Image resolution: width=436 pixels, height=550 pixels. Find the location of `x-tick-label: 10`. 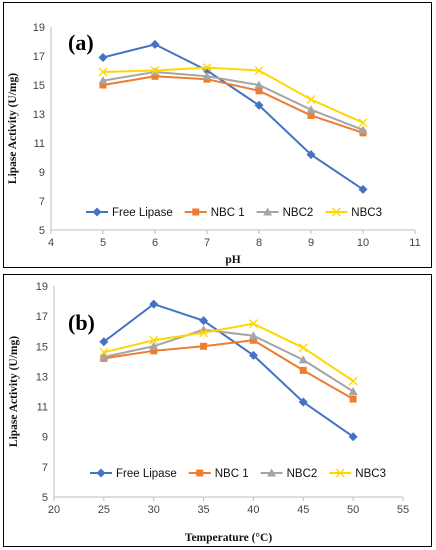

x-tick-label: 10 is located at coordinates (363, 243).